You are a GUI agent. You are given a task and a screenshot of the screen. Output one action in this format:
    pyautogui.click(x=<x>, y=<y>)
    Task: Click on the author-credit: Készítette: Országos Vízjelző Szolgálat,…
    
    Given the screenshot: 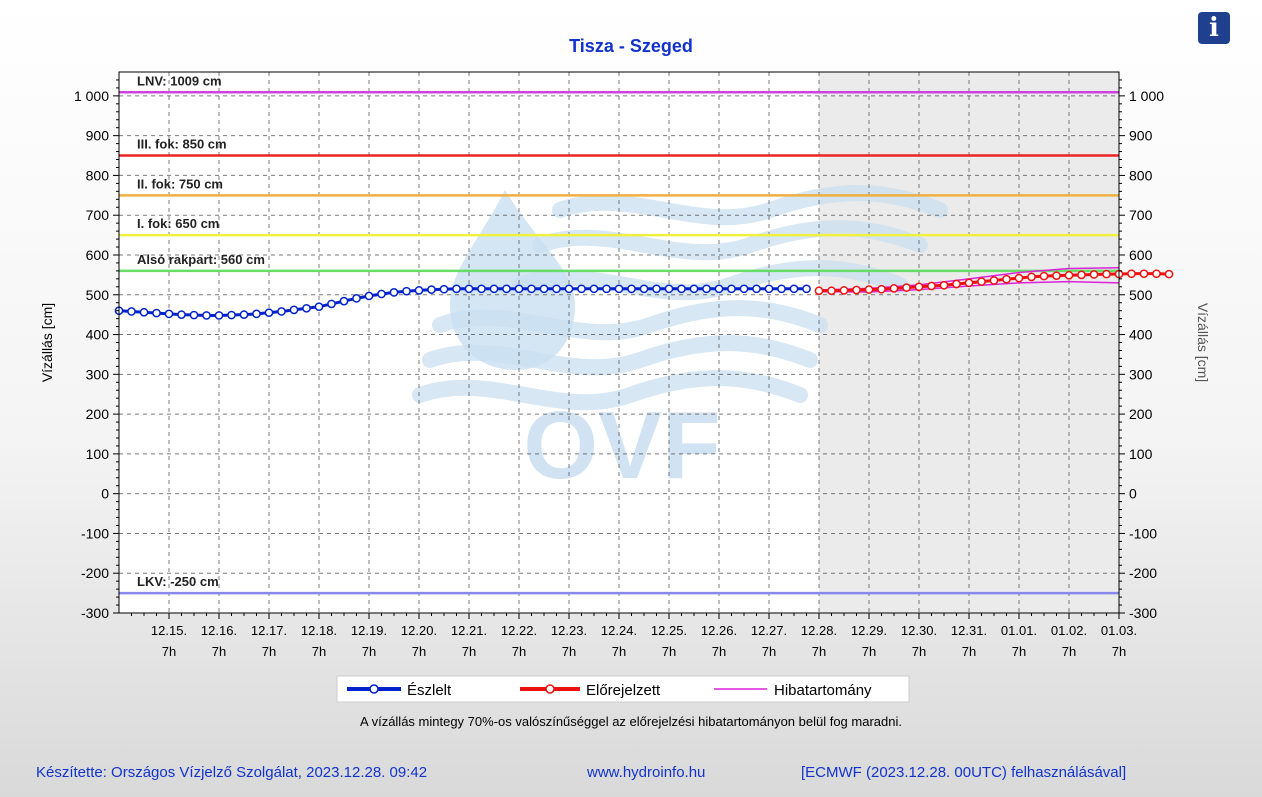 What is the action you would take?
    pyautogui.click(x=232, y=772)
    